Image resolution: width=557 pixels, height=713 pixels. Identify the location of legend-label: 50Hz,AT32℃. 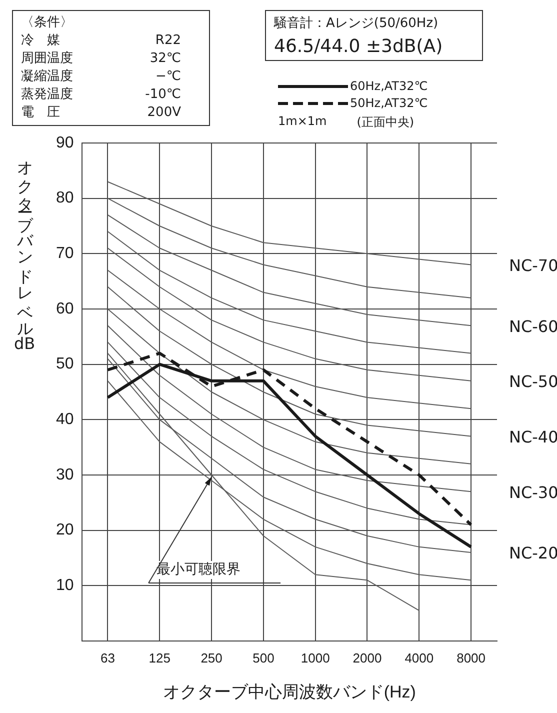
(389, 103).